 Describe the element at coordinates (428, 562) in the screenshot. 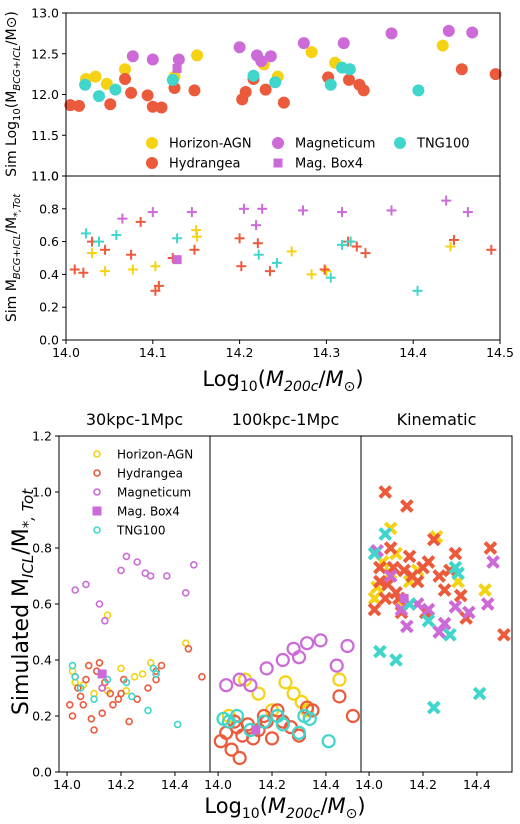

I see `sub2-point-1-14-b` at that location.